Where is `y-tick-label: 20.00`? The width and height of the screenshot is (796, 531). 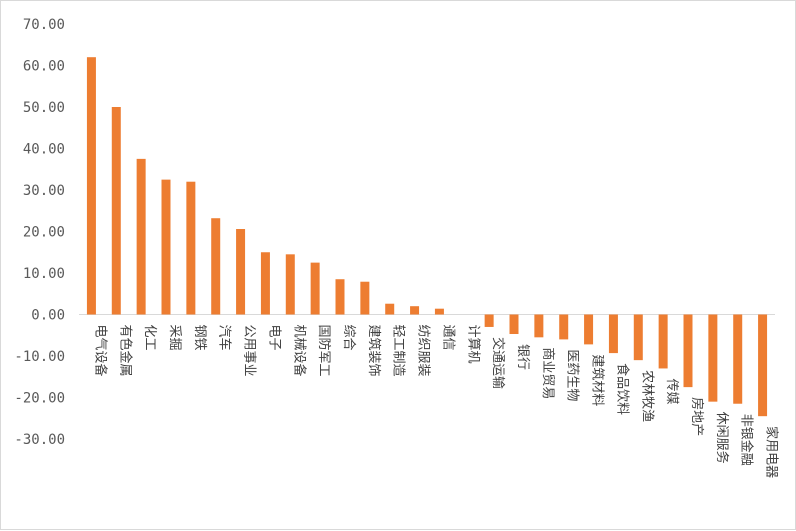 y-tick-label: 20.00 is located at coordinates (44, 233).